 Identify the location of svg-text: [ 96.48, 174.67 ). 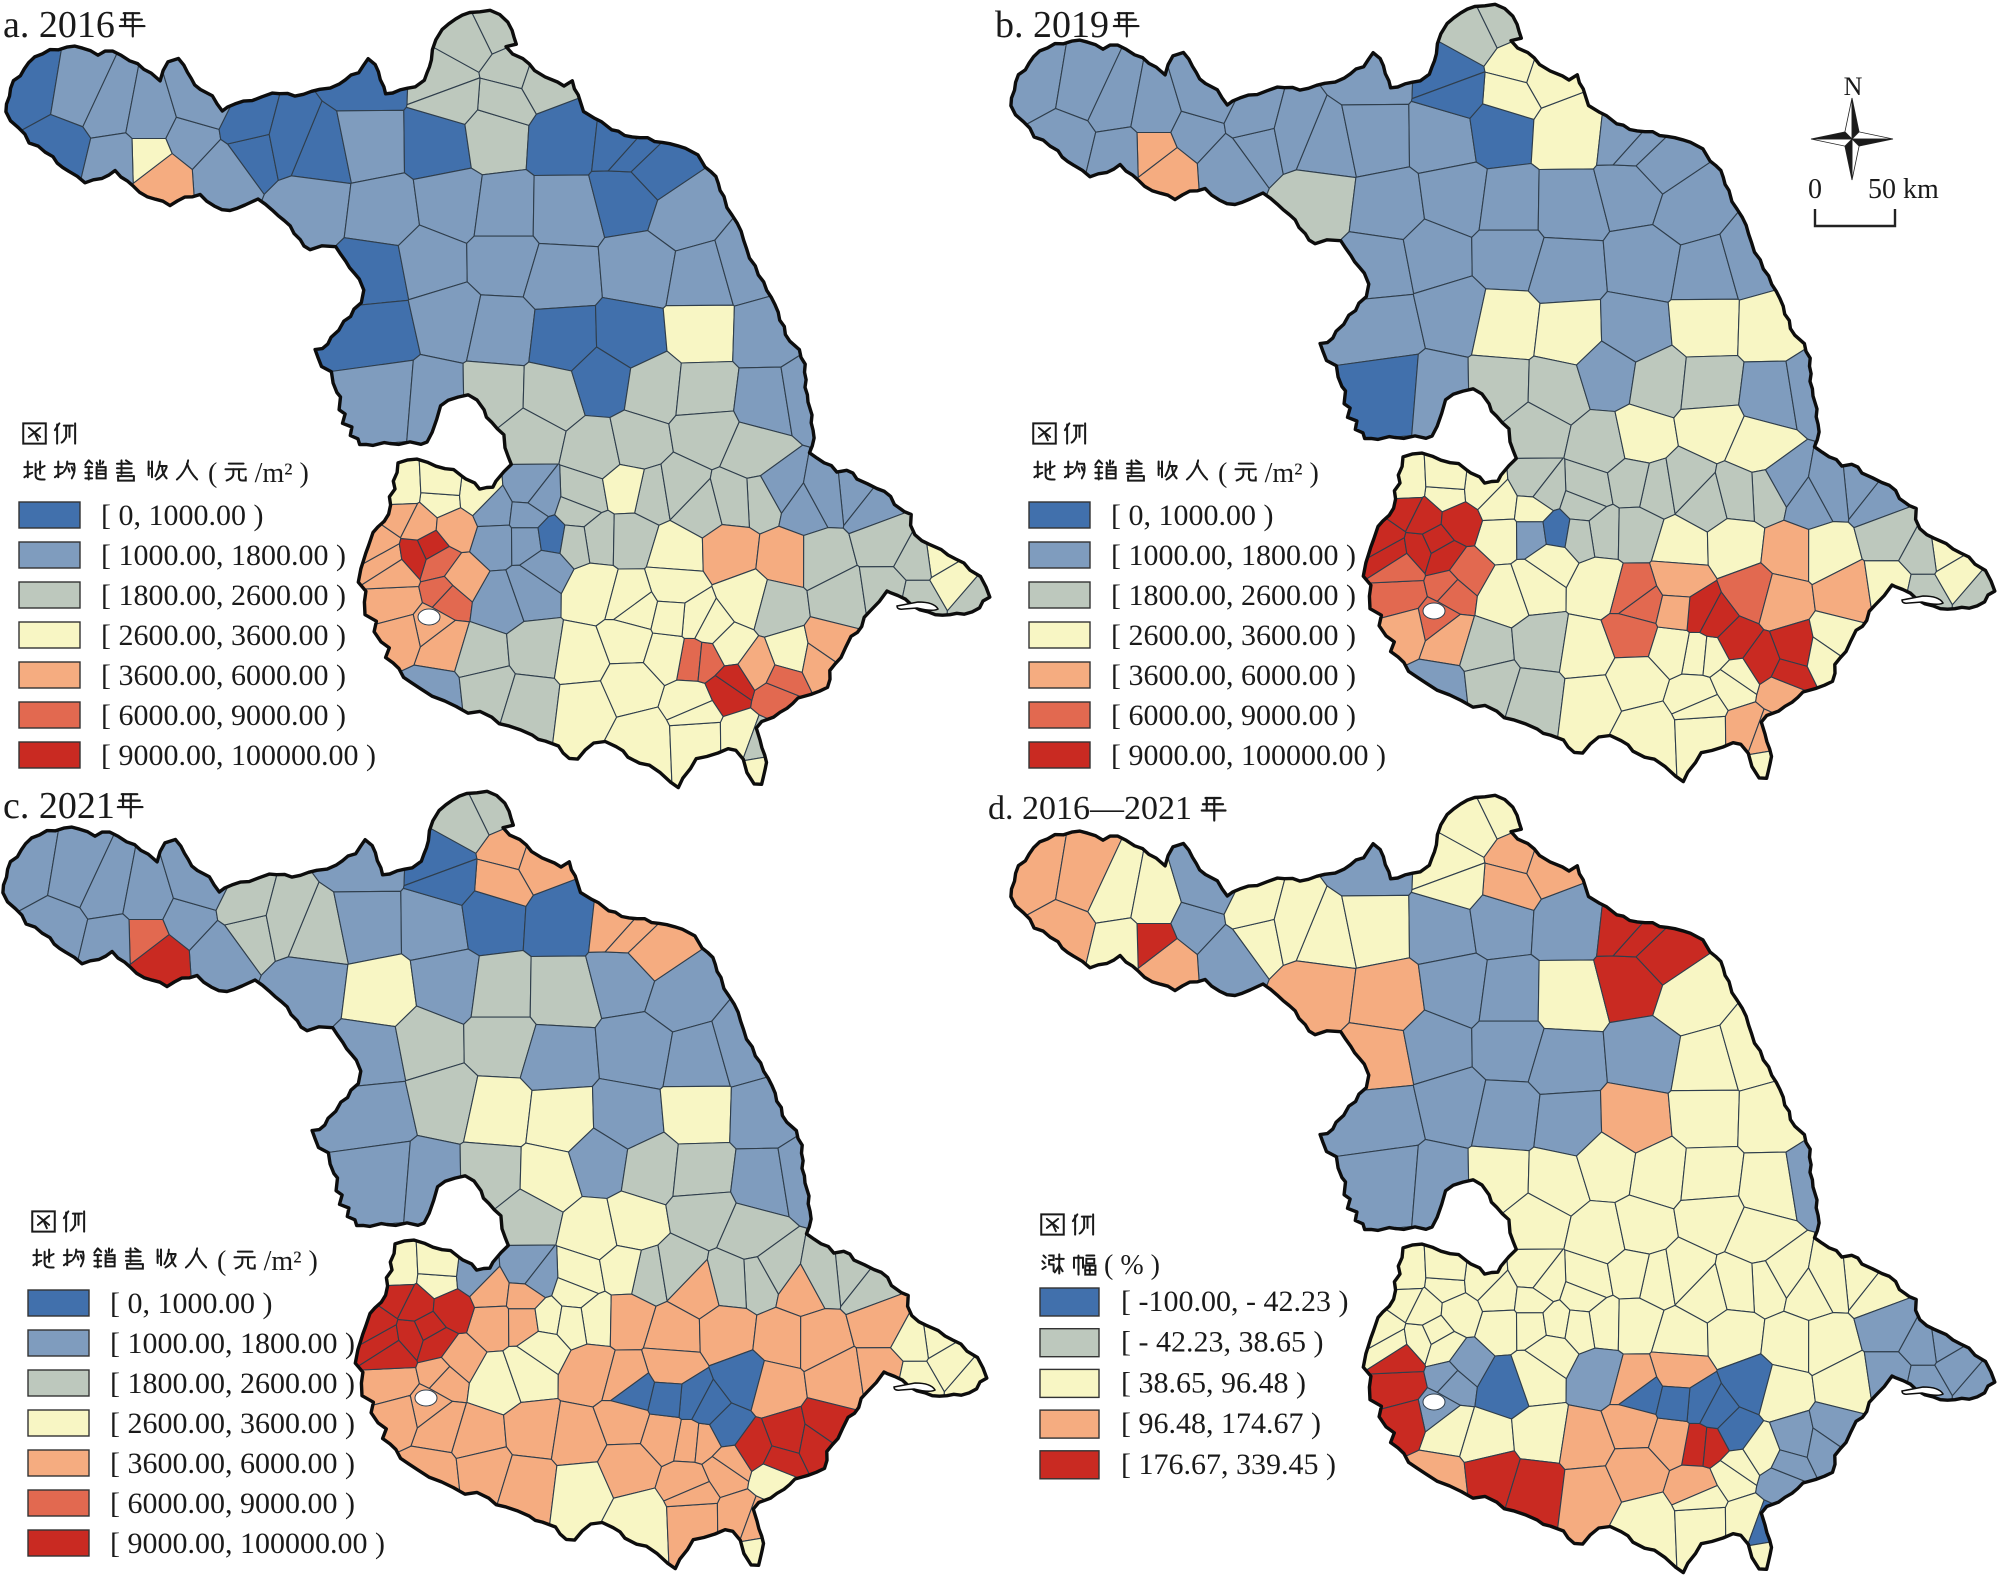
(1221, 1423).